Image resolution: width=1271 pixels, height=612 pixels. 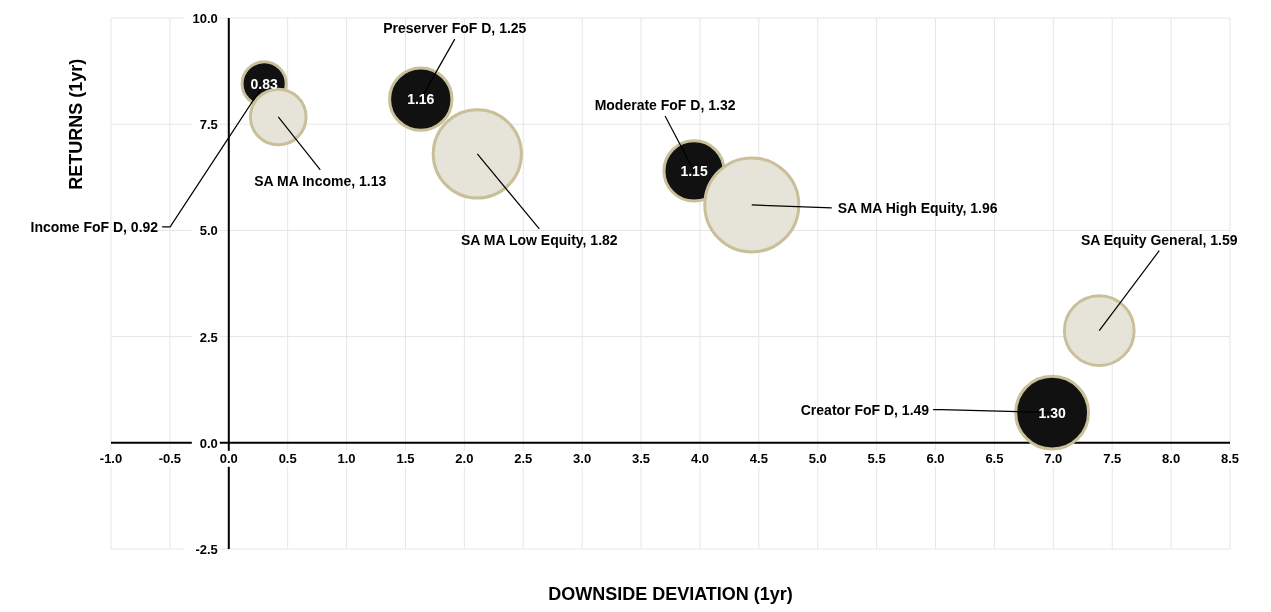 What do you see at coordinates (1230, 458) in the screenshot?
I see `x-tick-label: 8.5` at bounding box center [1230, 458].